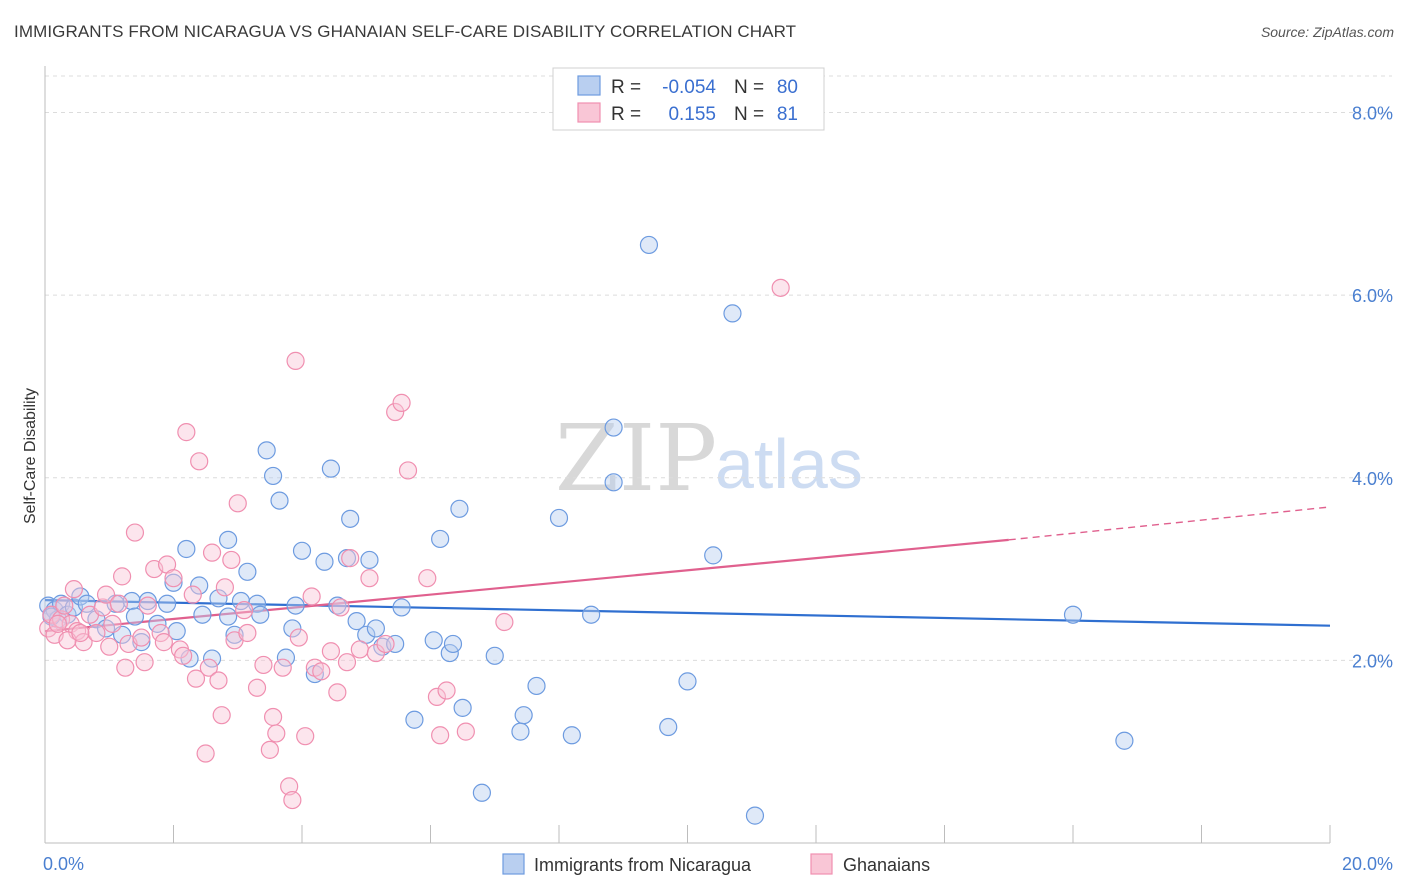 The height and width of the screenshot is (892, 1406). I want to click on bottom-legend-label-ghanaians: Ghanaians, so click(886, 865).